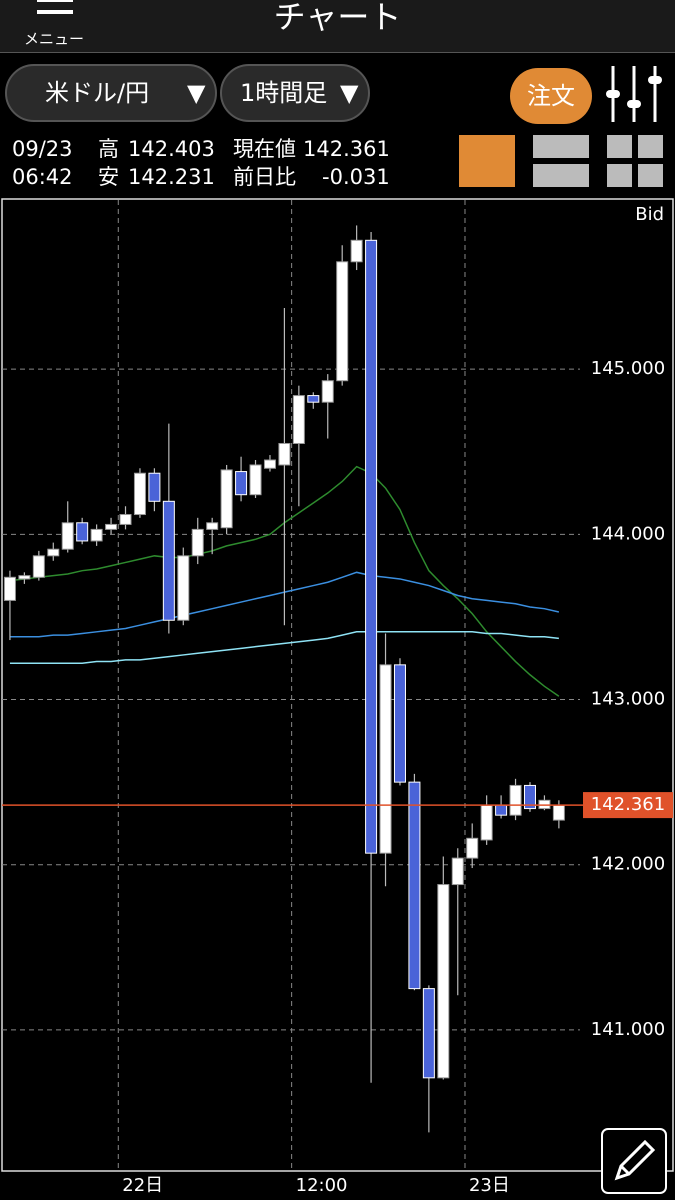  I want to click on y-tick-label: 143.000, so click(628, 699).